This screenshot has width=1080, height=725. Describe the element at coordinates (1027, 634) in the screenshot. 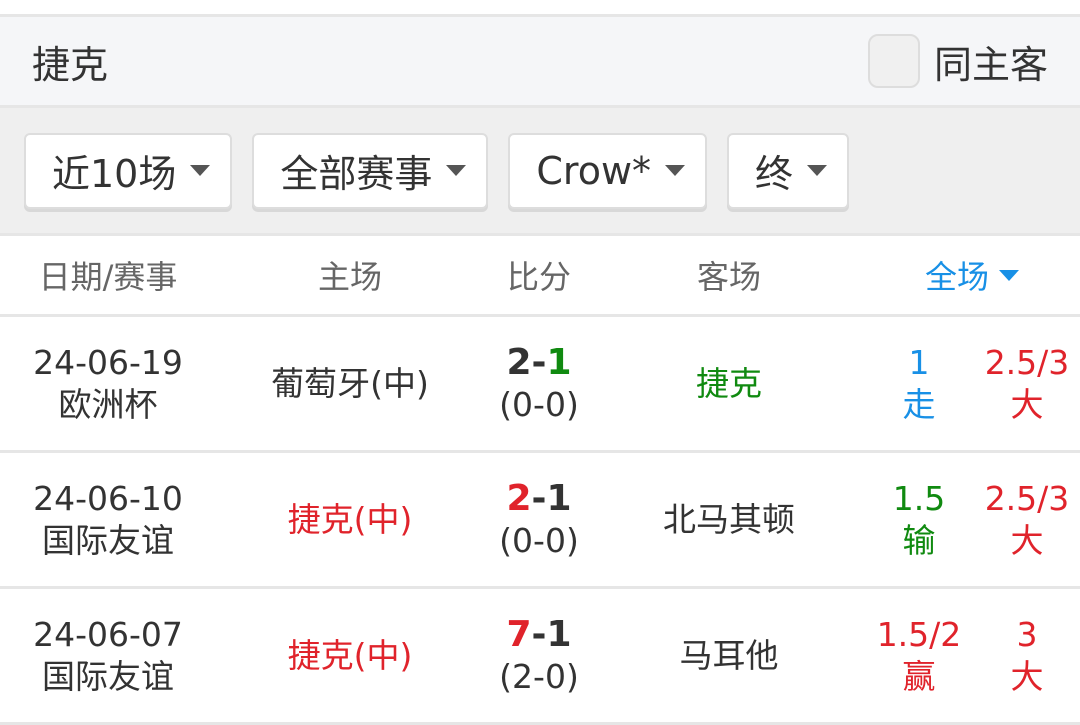

I see `over-under-line: 3` at that location.